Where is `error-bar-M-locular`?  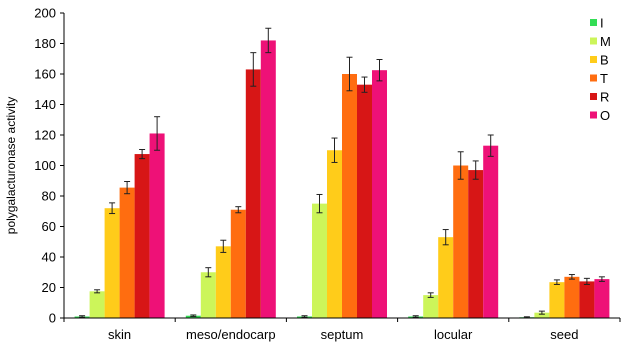
error-bar-M-locular is located at coordinates (430, 295).